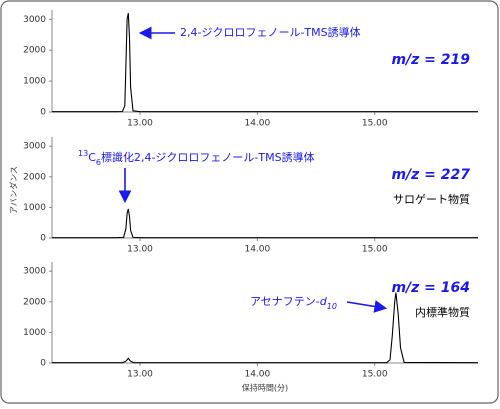 The image size is (500, 409). I want to click on arrow, so click(367, 306).